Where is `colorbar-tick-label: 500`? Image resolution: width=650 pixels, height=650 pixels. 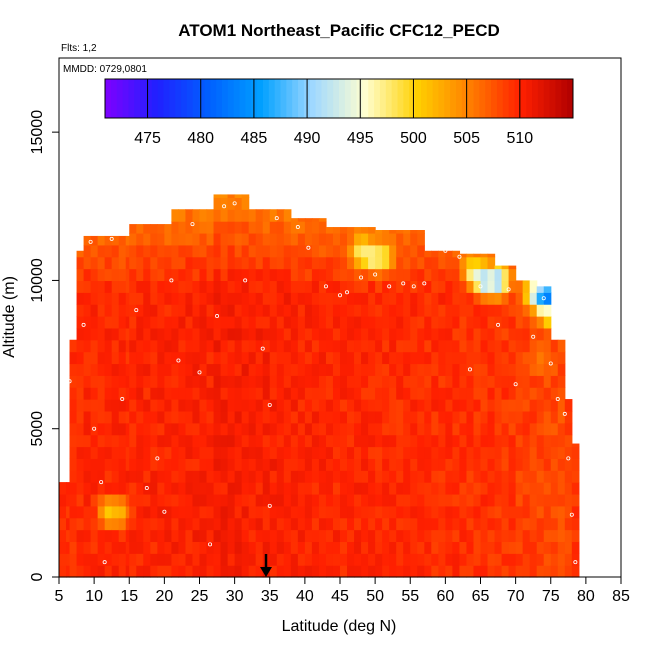 colorbar-tick-label: 500 is located at coordinates (413, 138).